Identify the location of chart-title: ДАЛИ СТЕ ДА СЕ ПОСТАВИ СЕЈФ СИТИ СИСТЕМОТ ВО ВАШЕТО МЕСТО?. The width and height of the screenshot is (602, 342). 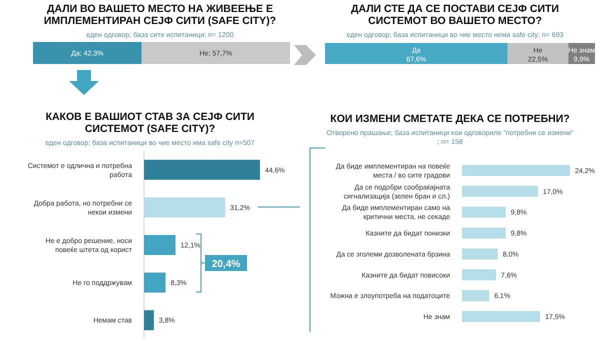
(455, 15).